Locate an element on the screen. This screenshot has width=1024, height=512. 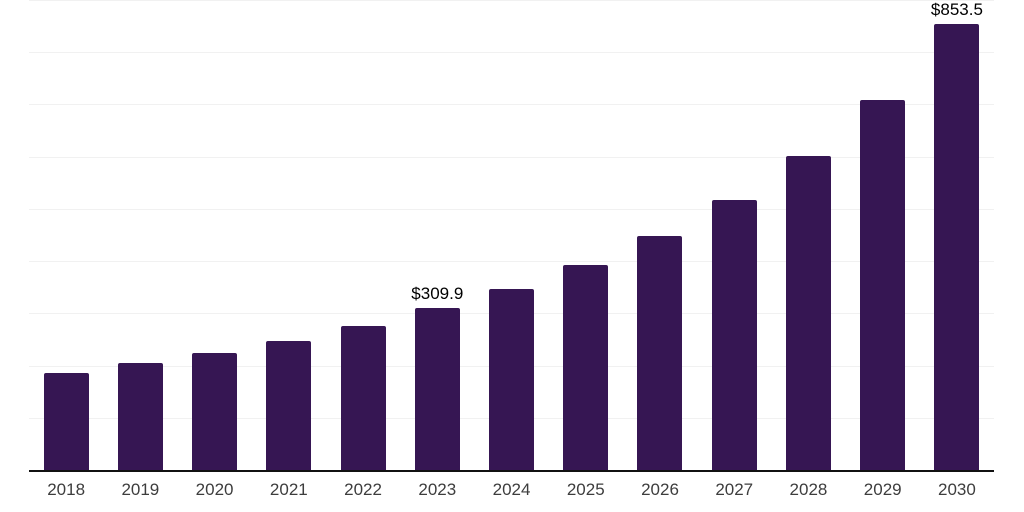
x-tick-label-2024: 2024 is located at coordinates (511, 489).